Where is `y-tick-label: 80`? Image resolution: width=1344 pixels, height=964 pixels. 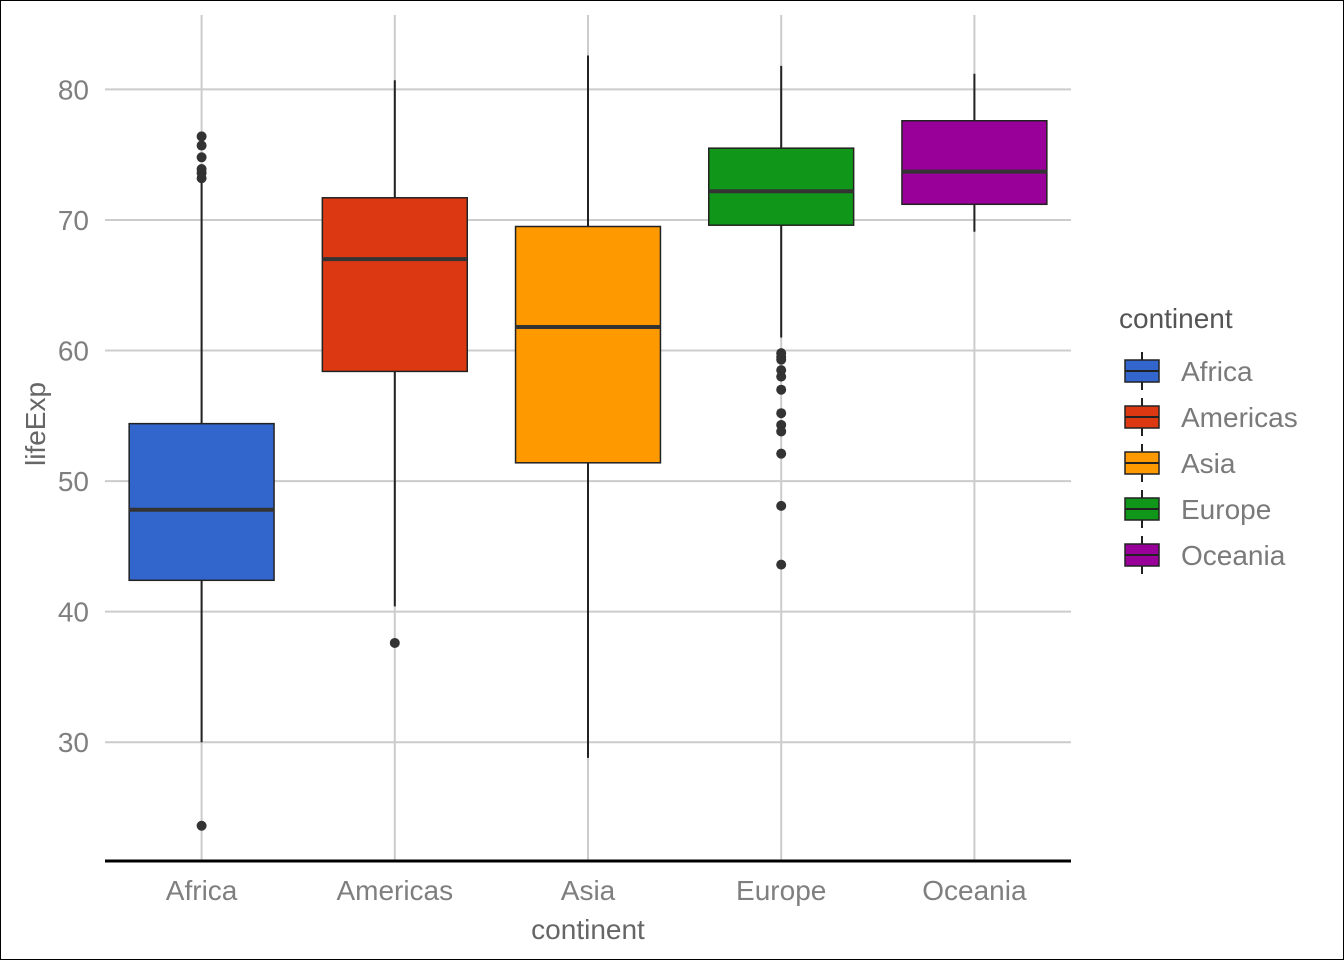 y-tick-label: 80 is located at coordinates (73, 89).